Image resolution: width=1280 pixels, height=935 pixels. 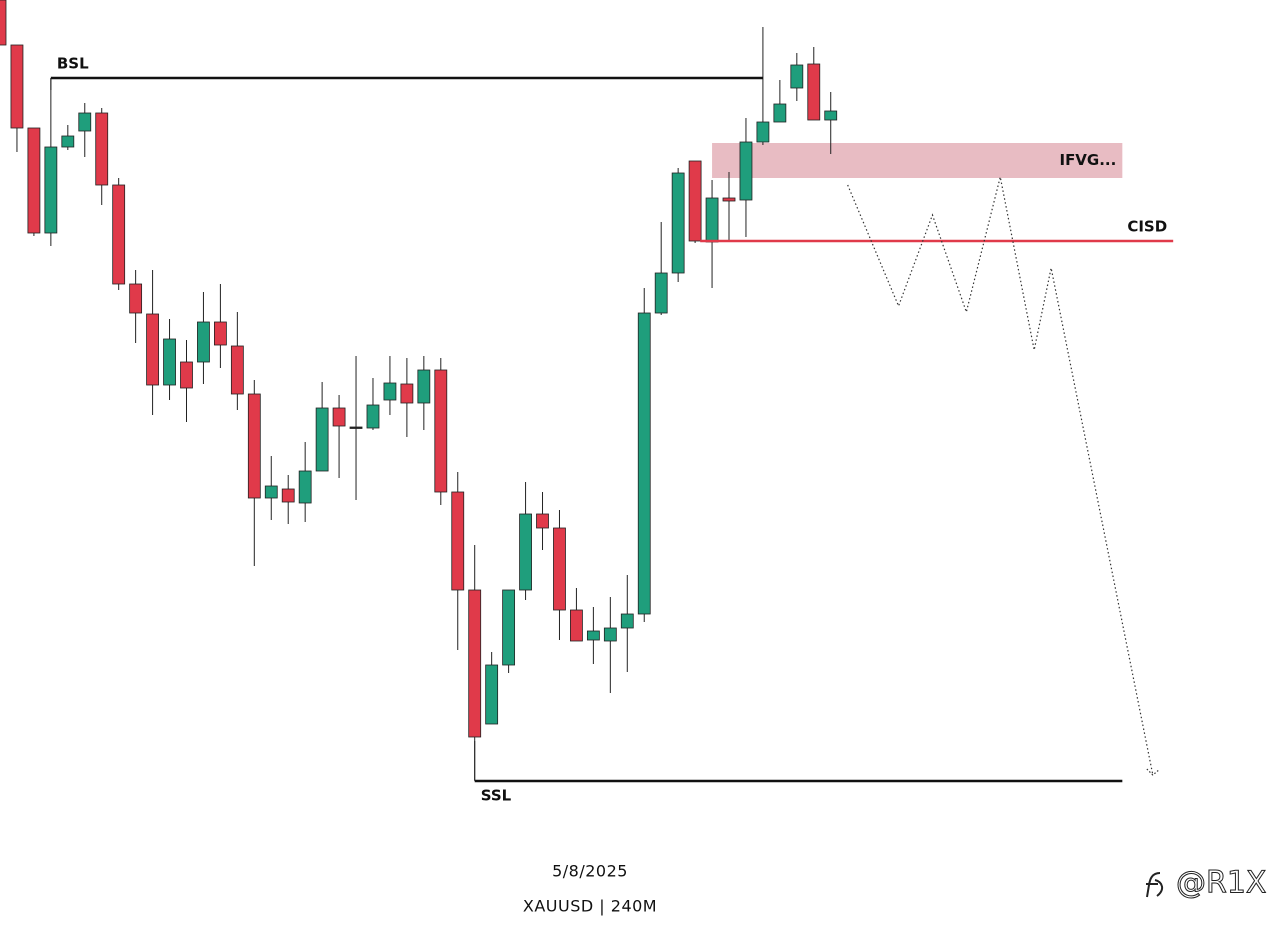 I want to click on ifvg-zone, so click(x=917, y=160).